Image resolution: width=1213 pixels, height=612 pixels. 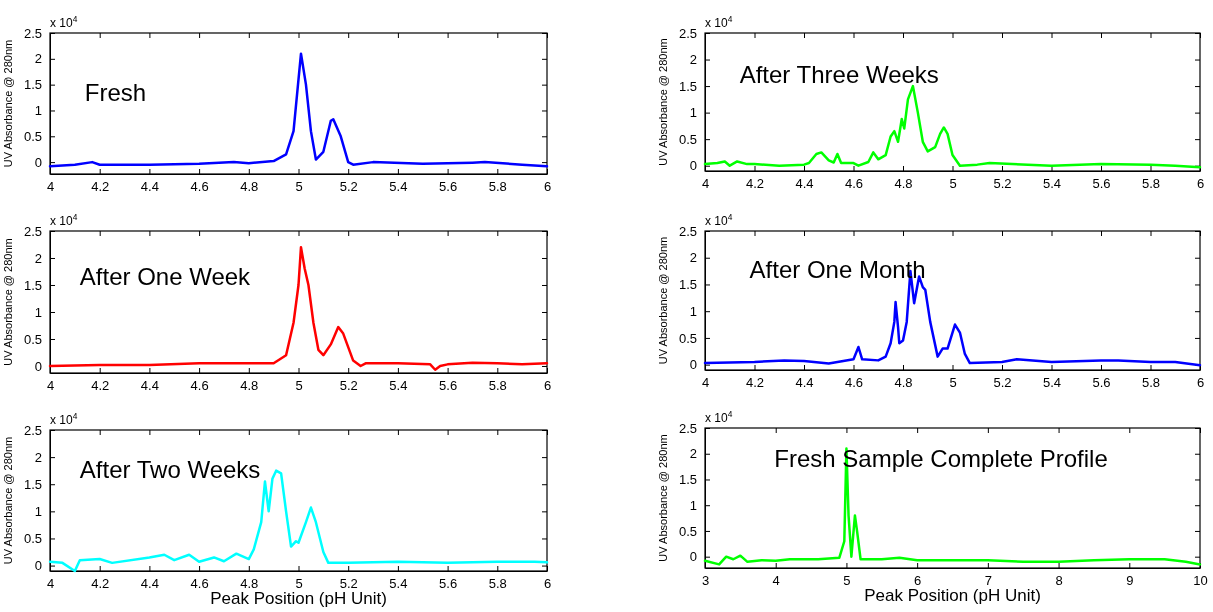 I want to click on x-tick-label: 7, so click(x=988, y=581).